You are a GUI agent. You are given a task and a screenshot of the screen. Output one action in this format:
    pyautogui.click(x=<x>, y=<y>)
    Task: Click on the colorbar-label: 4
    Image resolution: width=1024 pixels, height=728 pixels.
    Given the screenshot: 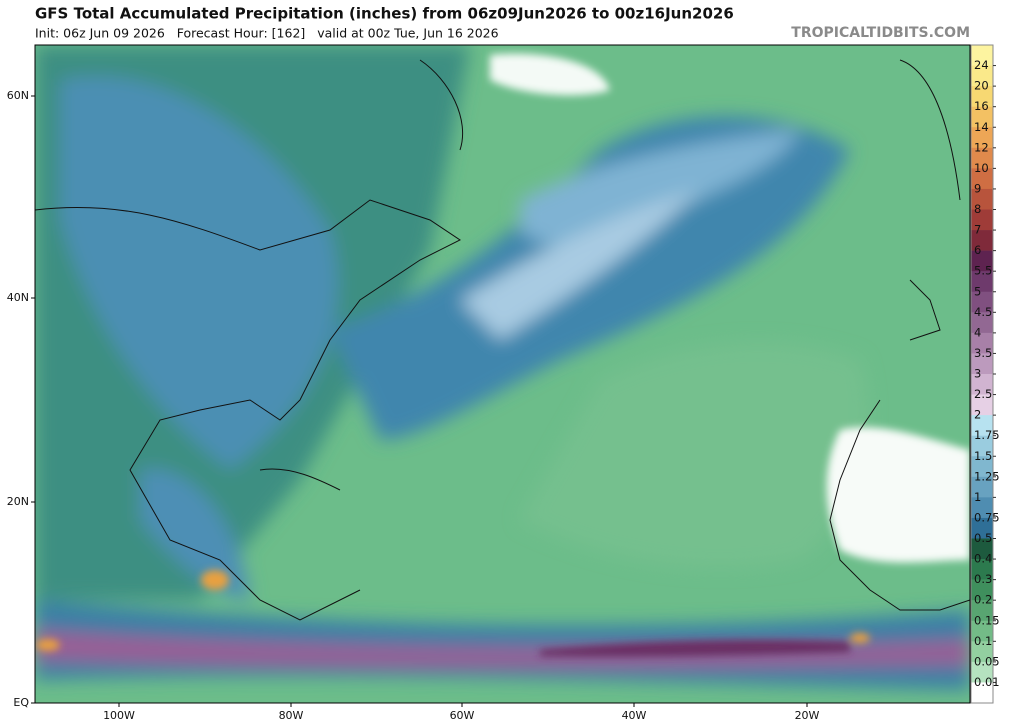 What is the action you would take?
    pyautogui.click(x=977, y=332)
    